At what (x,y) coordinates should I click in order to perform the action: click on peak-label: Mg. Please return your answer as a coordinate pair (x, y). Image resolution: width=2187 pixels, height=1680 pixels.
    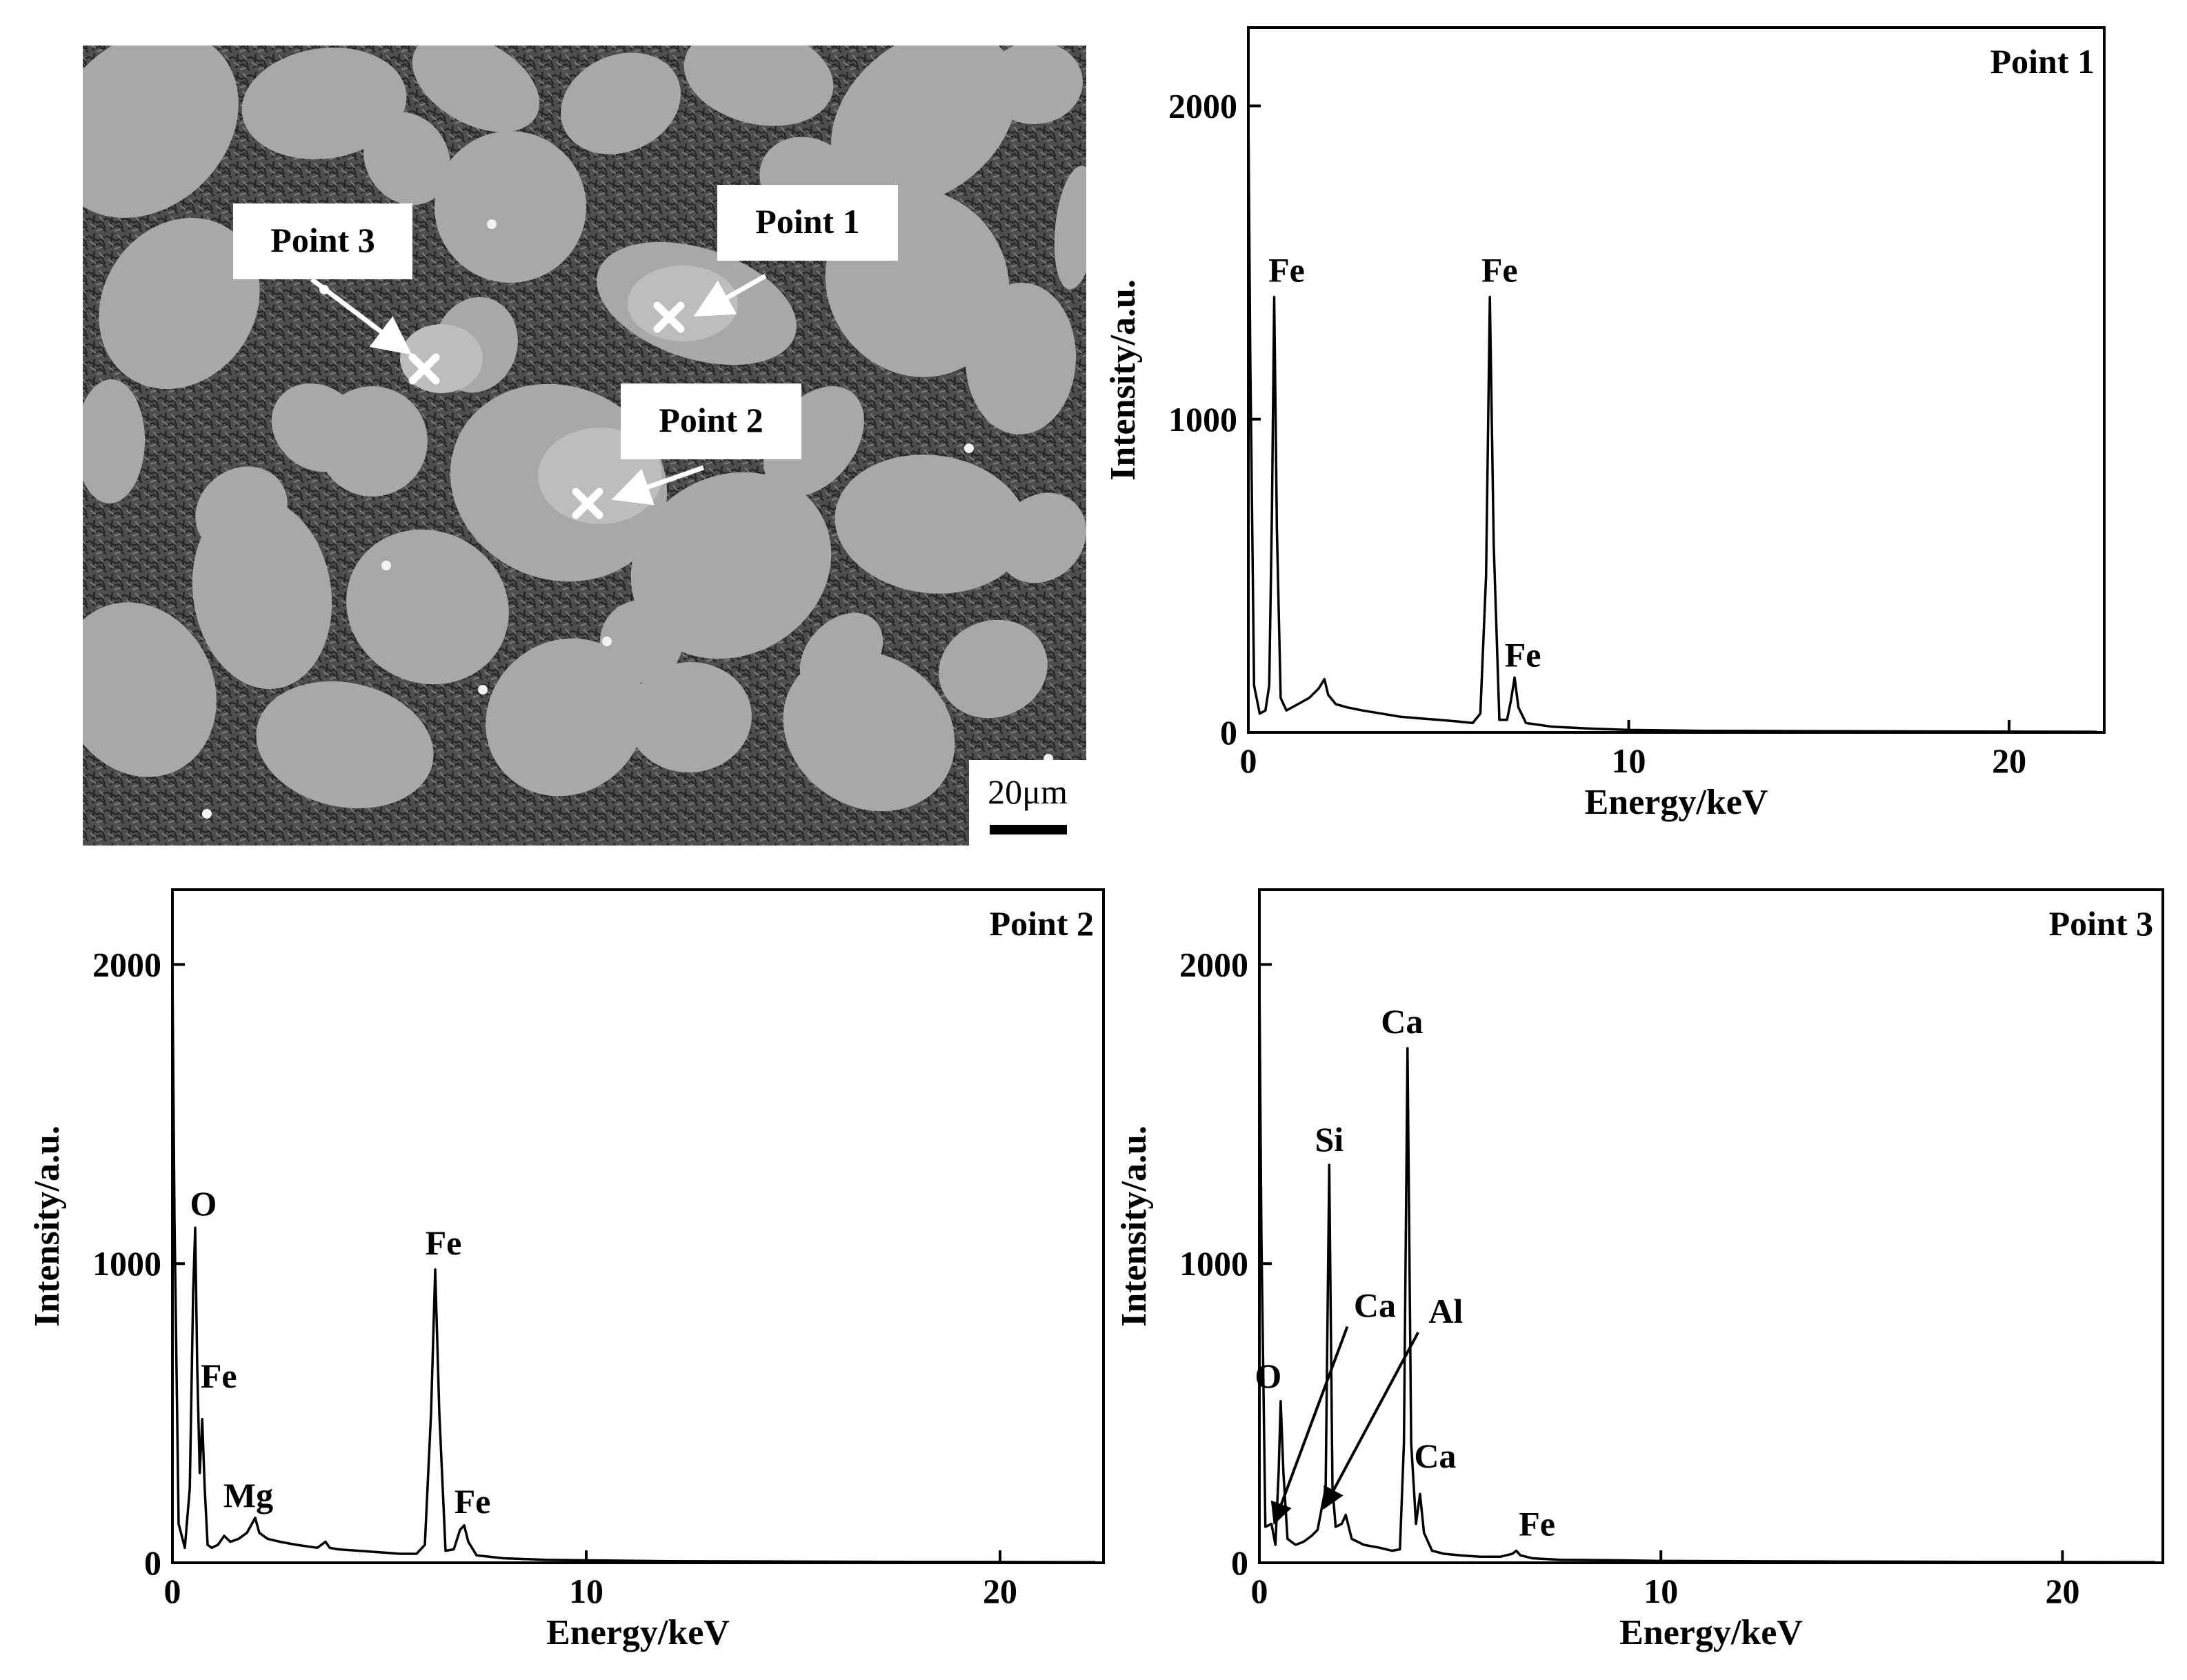
    Looking at the image, I should click on (248, 1495).